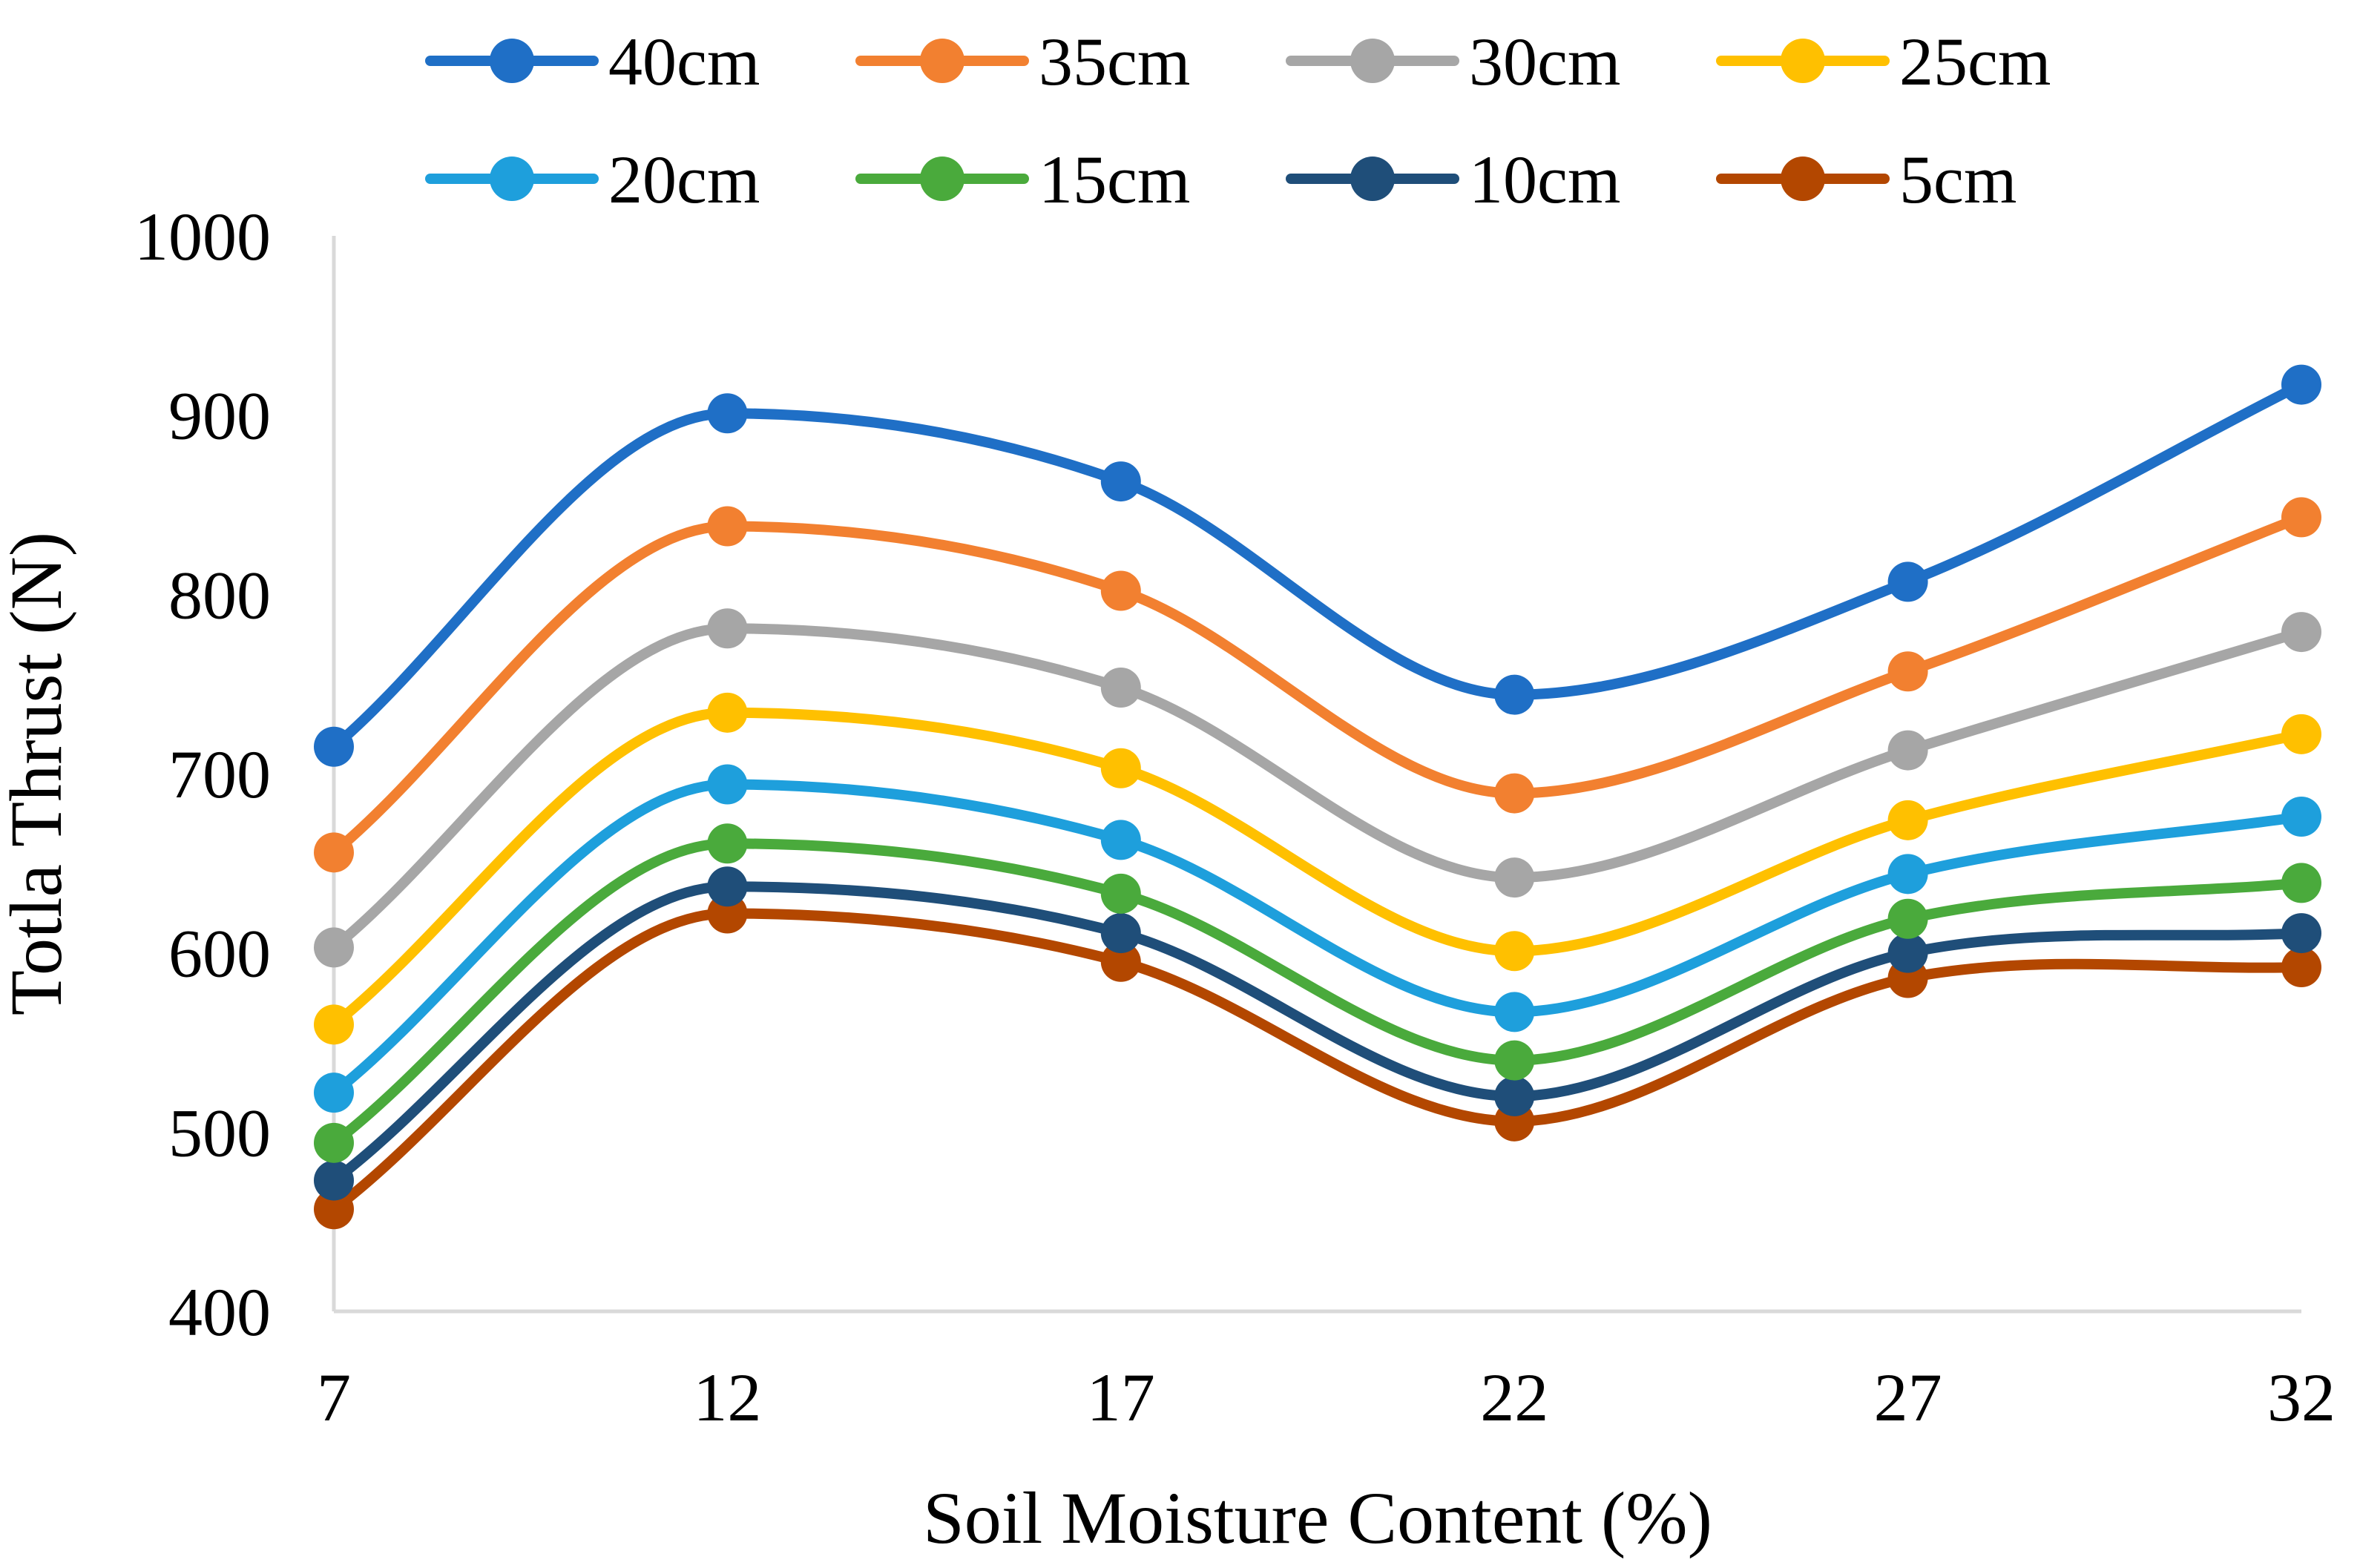 This screenshot has width=2360, height=1568. I want to click on y-tick-label: 600, so click(219, 954).